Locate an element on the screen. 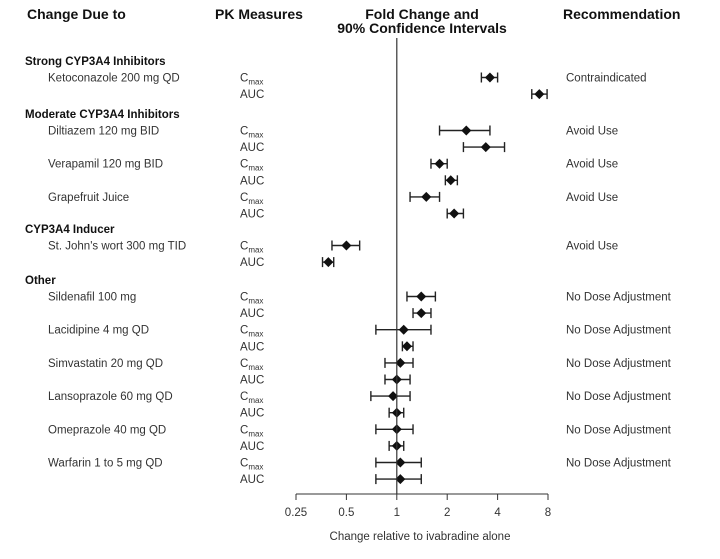 The image size is (720, 559). treatment-label: Omeprazole 40 mg QD is located at coordinates (107, 430).